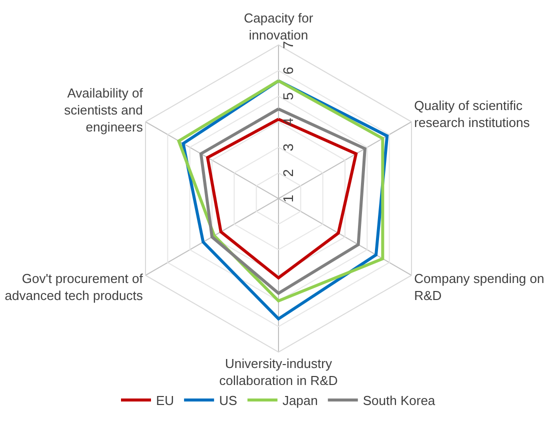  Describe the element at coordinates (399, 400) in the screenshot. I see `legend-label: South Korea` at that location.